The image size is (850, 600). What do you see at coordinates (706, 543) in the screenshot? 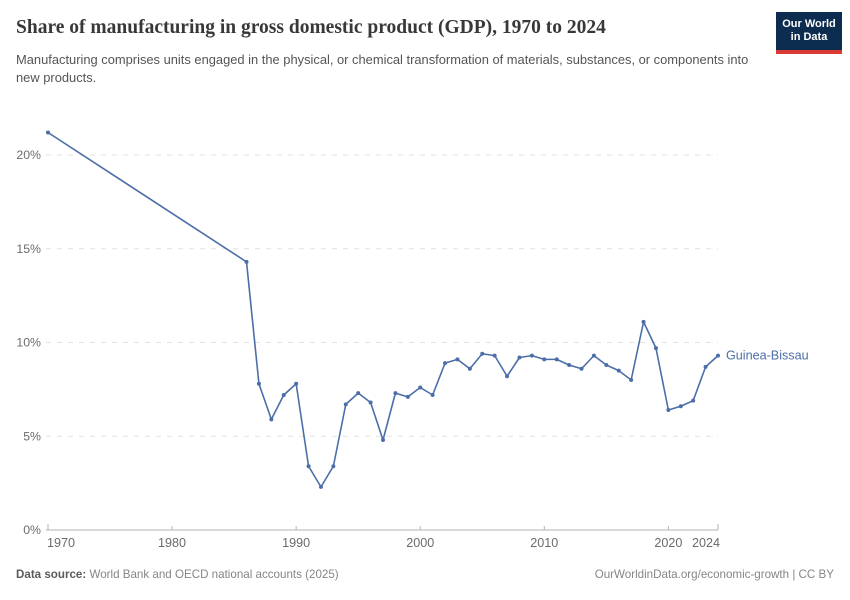
I see `x-axis-tick-label: 2024` at bounding box center [706, 543].